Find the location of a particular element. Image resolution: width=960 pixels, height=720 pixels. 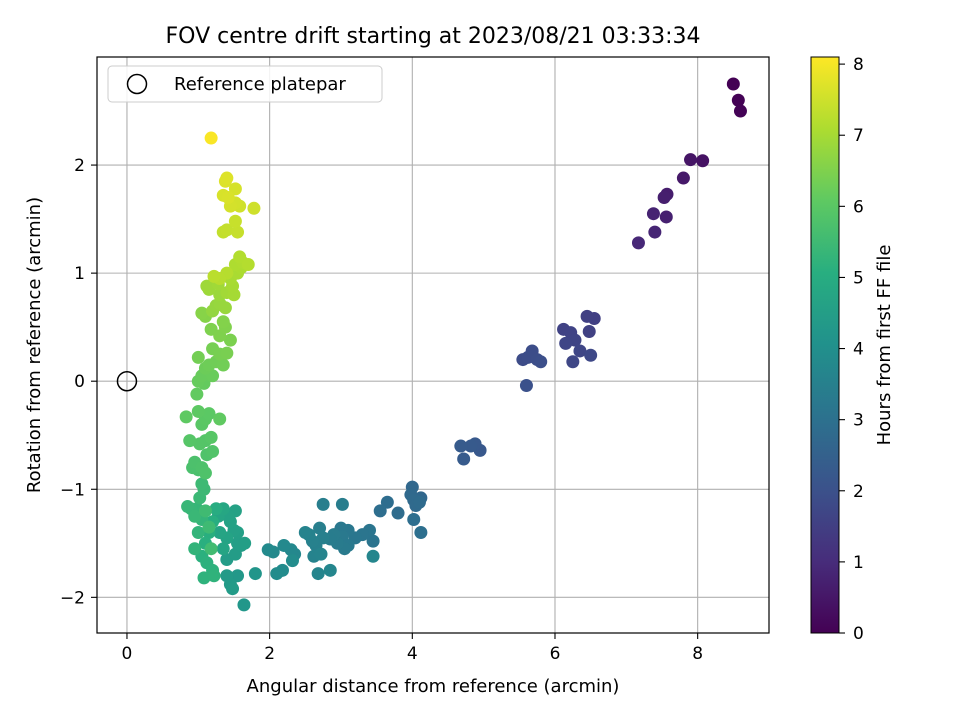

colorbar-tick-label: 0 is located at coordinates (858, 634).